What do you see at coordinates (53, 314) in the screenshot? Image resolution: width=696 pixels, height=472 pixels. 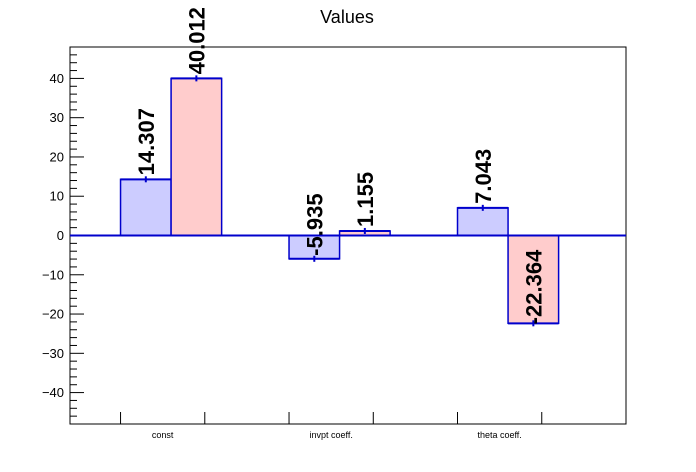 I see `y-tick-label: −20` at bounding box center [53, 314].